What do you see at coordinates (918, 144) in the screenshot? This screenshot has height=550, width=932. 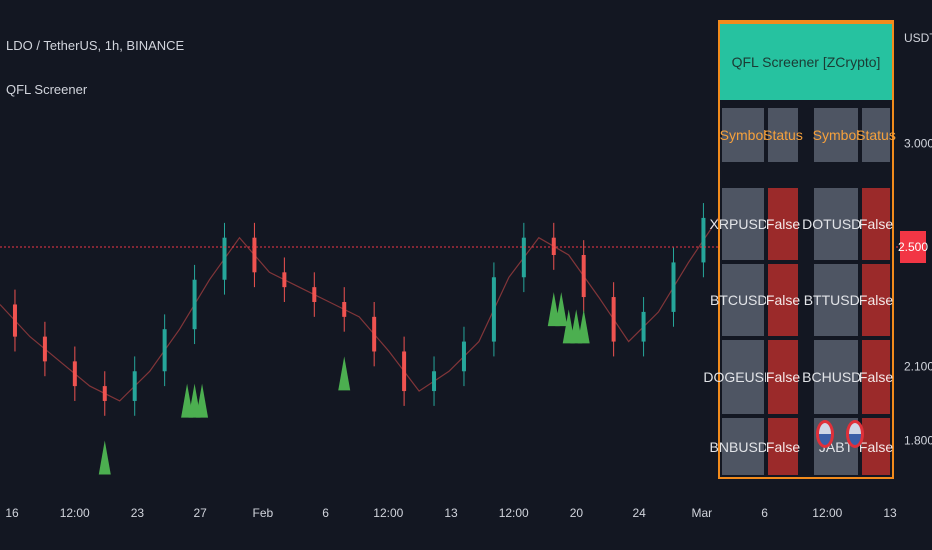 I see `price-tick-label: 3.000` at bounding box center [918, 144].